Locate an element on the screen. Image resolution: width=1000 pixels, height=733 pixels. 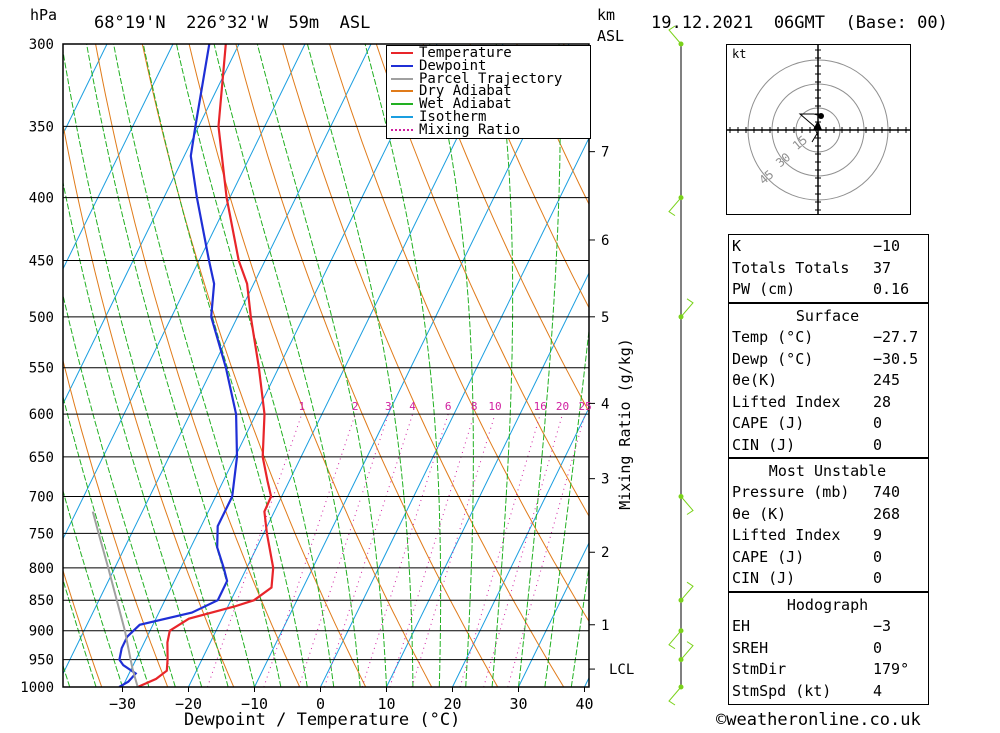
x-axis-title: Dewpoint / Temperature (°C) is located at coordinates (322, 720).